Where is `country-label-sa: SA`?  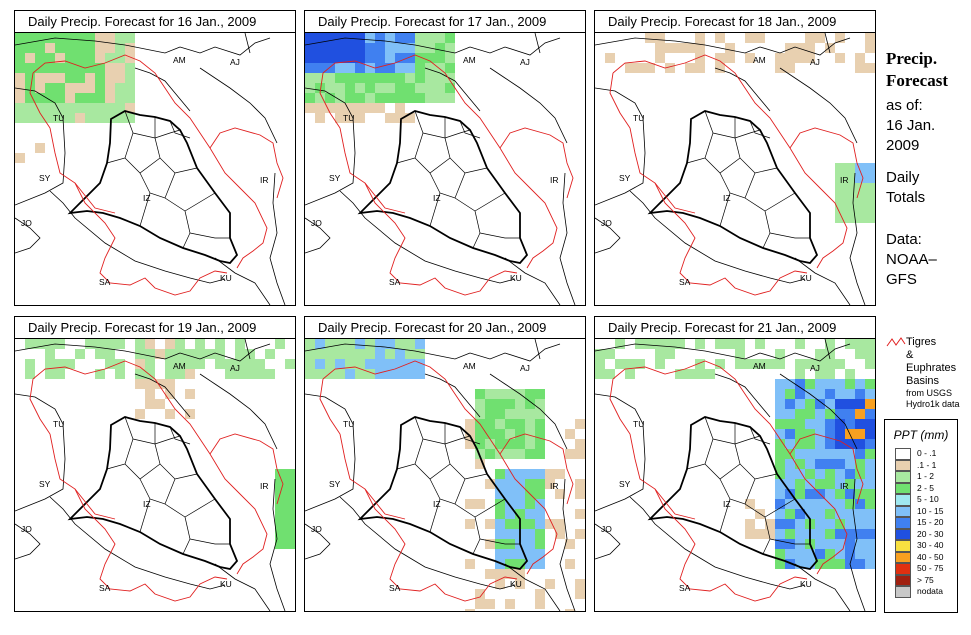
country-label-sa: SA is located at coordinates (395, 282).